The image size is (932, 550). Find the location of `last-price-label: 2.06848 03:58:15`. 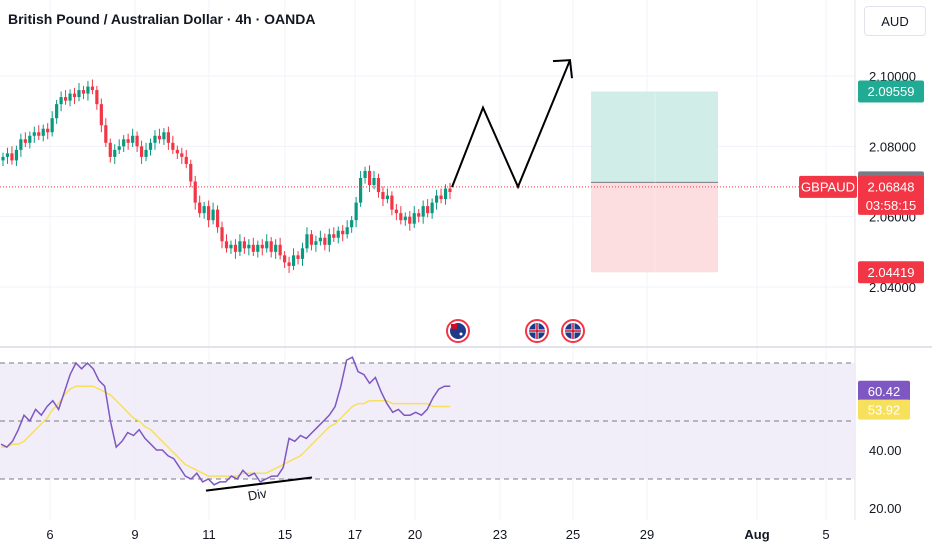

last-price-label: 2.06848 03:58:15 is located at coordinates (891, 195).